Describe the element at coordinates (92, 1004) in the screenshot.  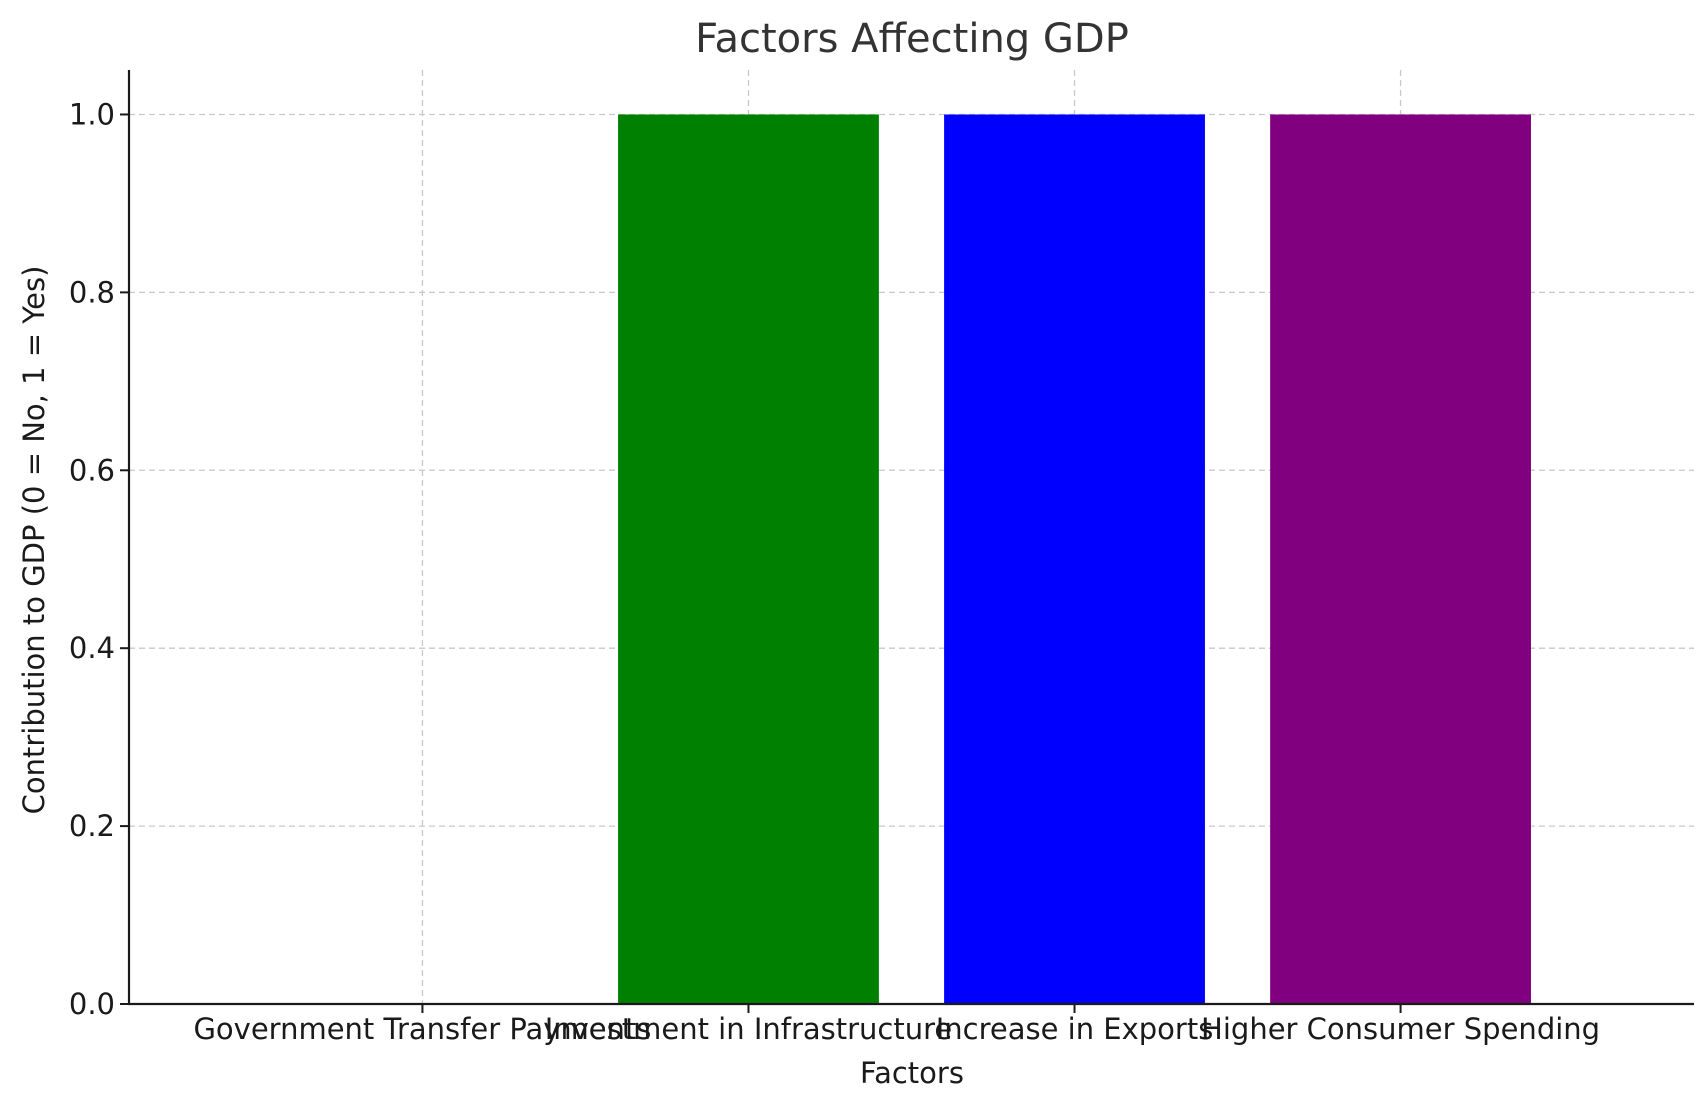
I see `y-tick-label: 0.0` at that location.